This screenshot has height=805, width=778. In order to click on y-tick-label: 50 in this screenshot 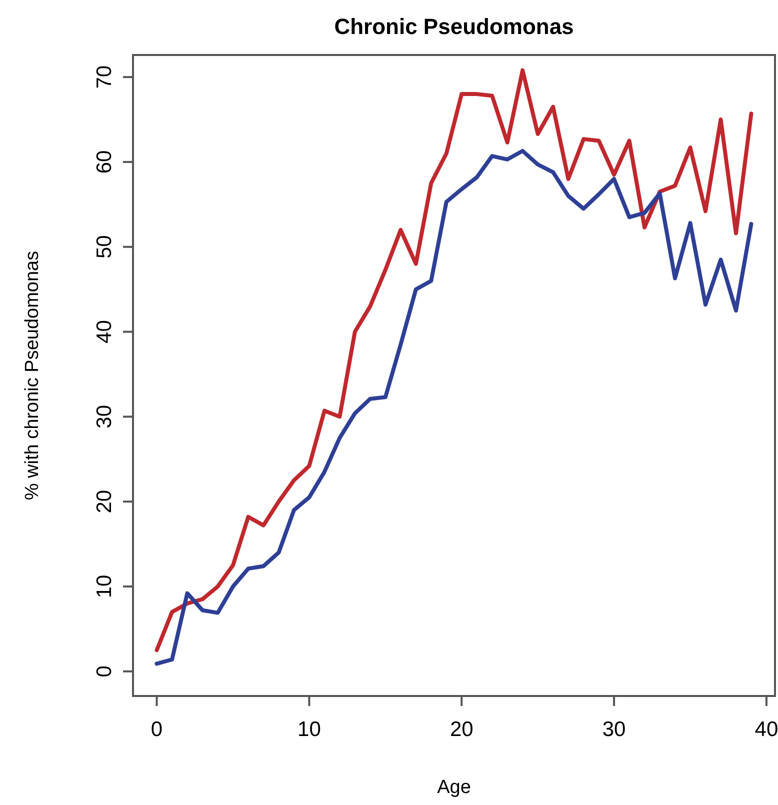, I will do `click(104, 247)`.